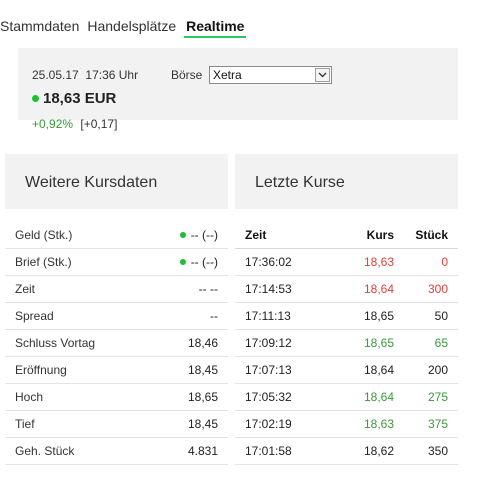 This screenshot has height=483, width=489. I want to click on boerse-label: Börse, so click(187, 75).